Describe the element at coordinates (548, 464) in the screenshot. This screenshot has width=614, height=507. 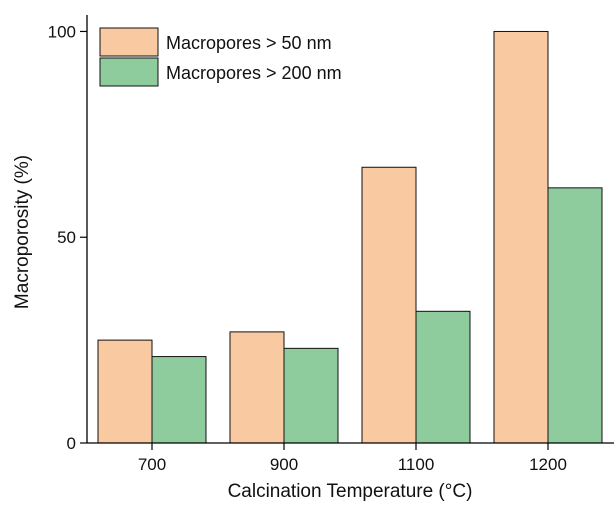
I see `x-tick-label-1200: 1200` at that location.